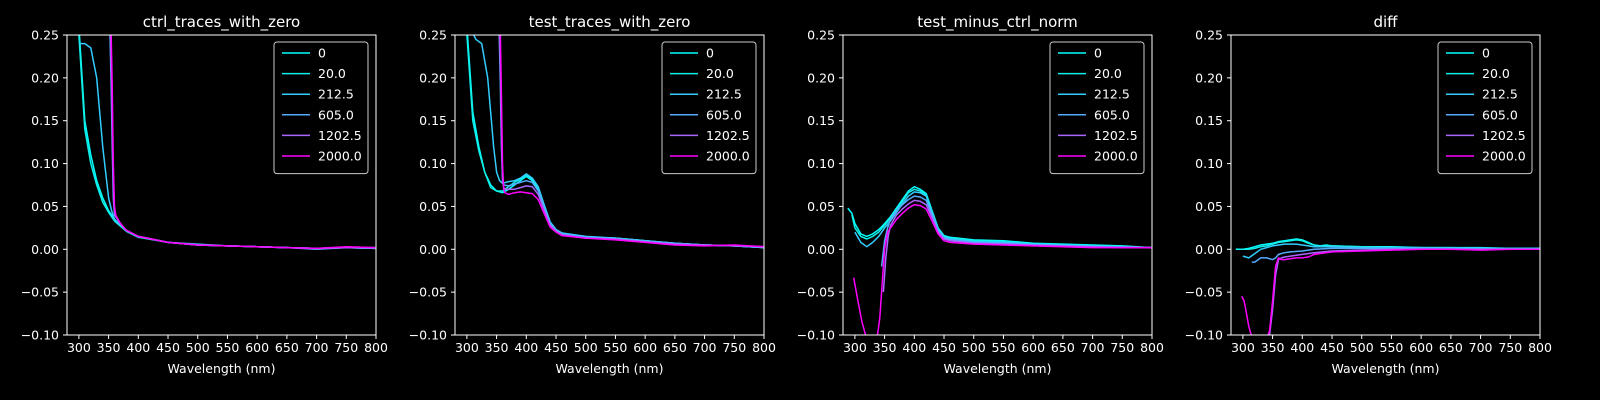  I want to click on chart-title: test_minus_ctrl_norm, so click(997, 22).